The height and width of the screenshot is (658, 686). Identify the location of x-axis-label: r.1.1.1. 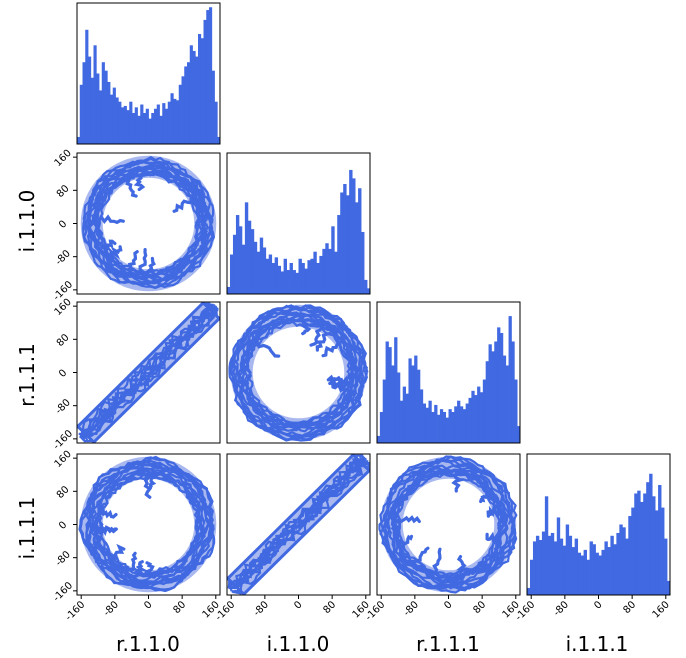
(448, 644).